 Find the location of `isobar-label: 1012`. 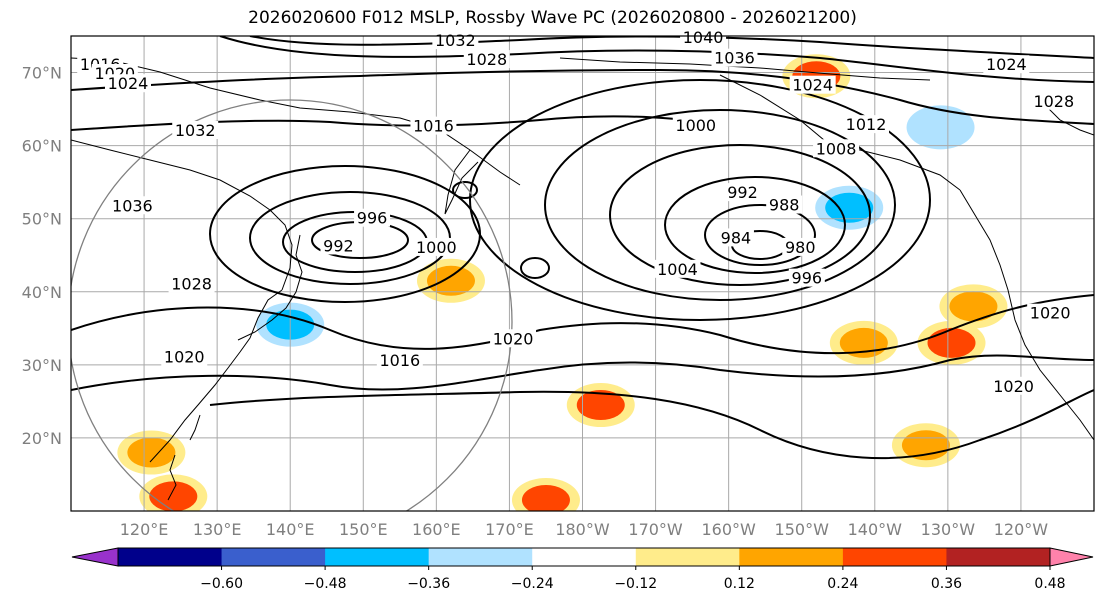

isobar-label: 1012 is located at coordinates (866, 124).